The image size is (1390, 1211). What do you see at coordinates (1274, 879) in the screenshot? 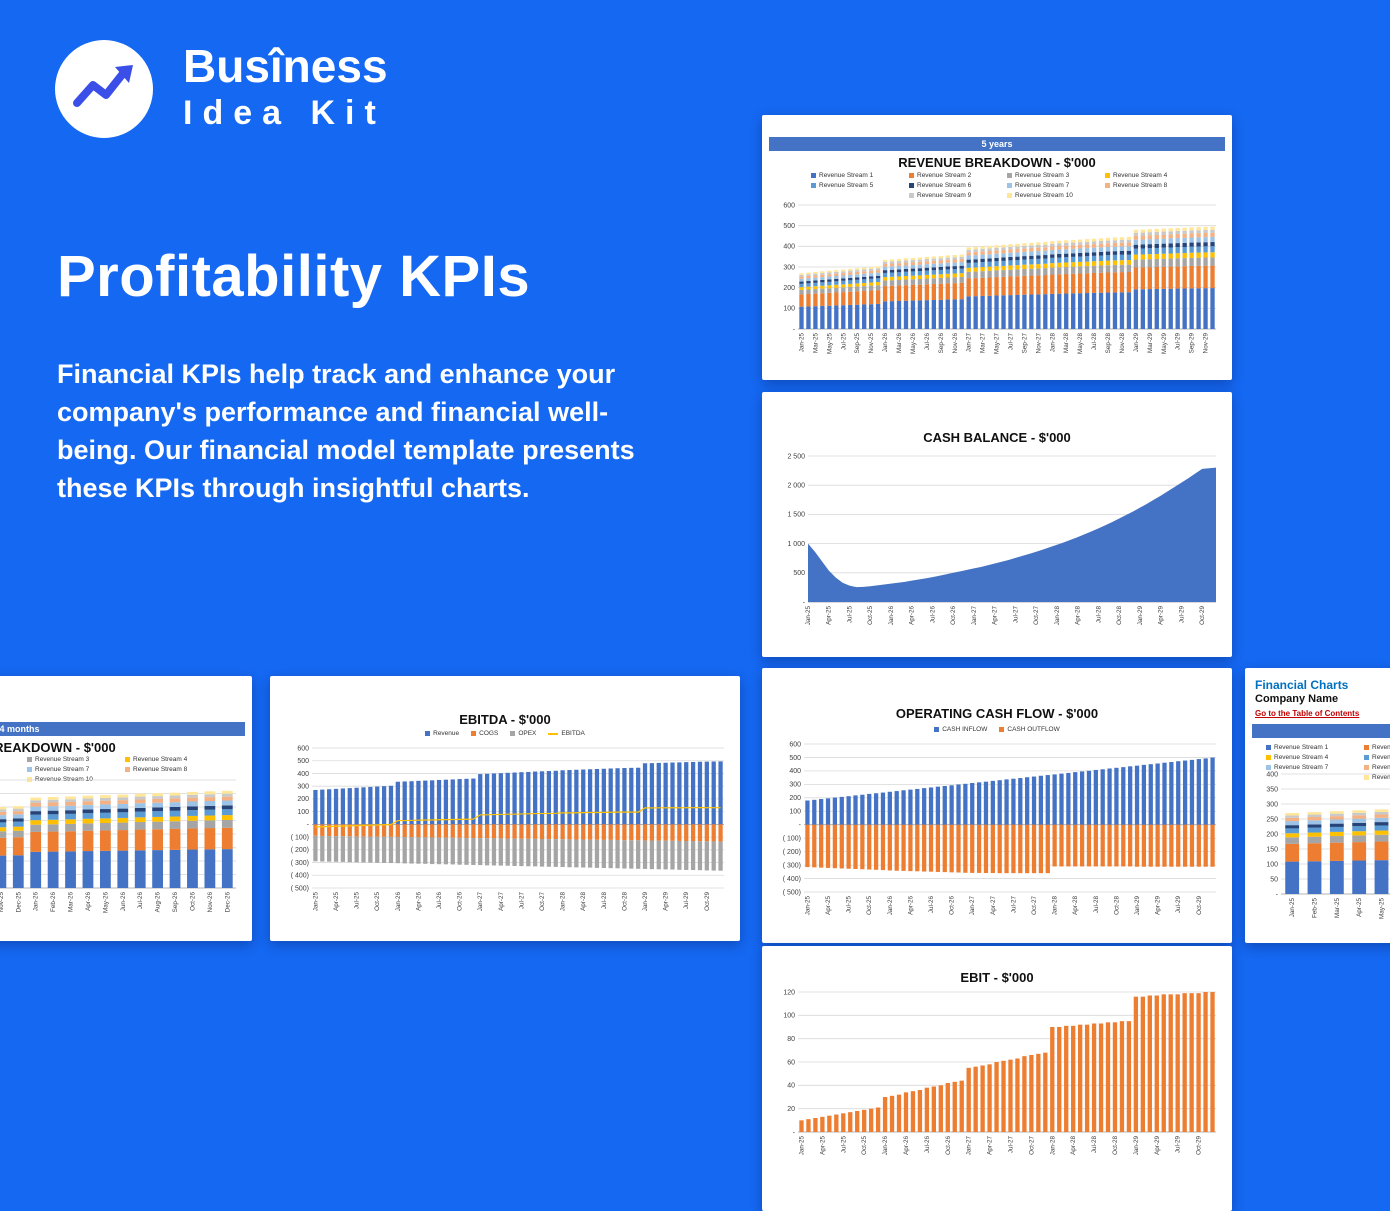
I see `svg-text: 50` at bounding box center [1274, 879].